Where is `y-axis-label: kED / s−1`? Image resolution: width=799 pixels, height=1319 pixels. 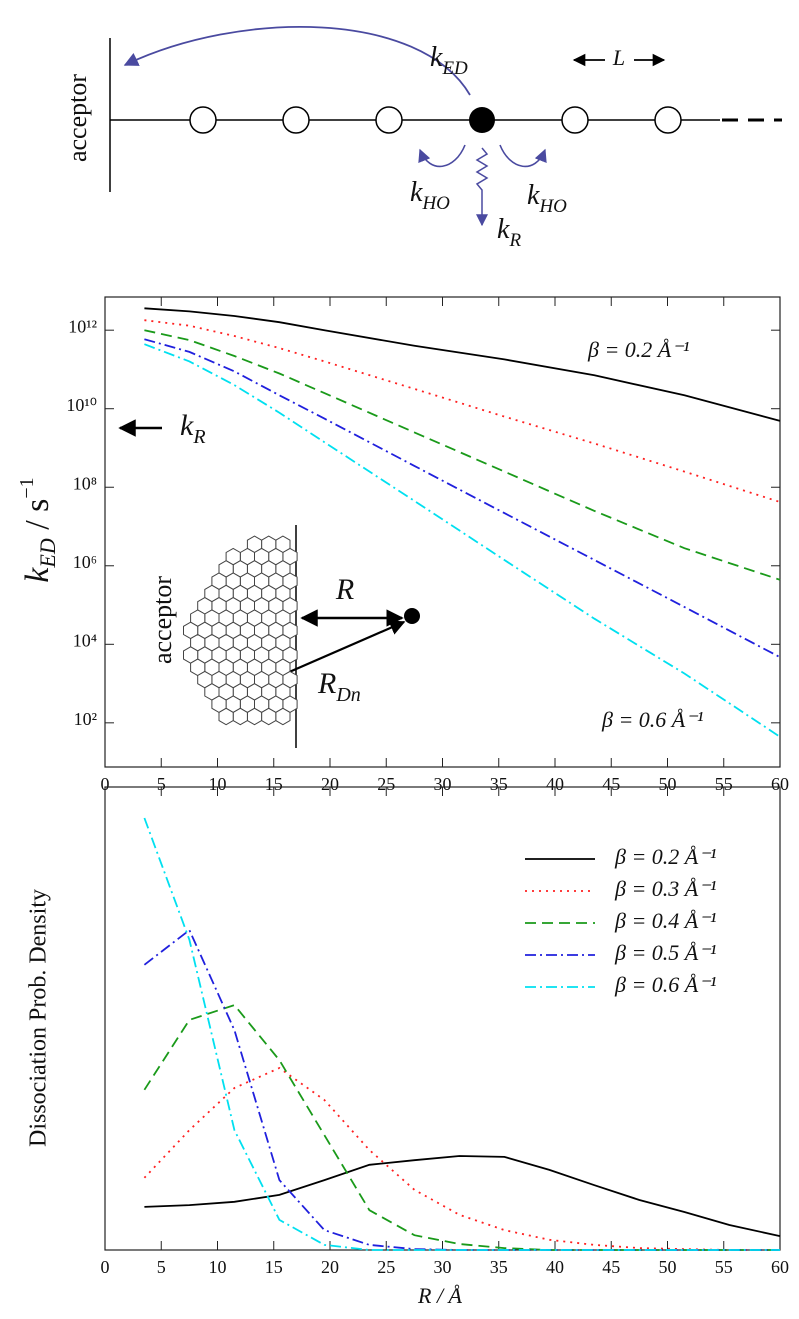
y-axis-label: kED / s−1 is located at coordinates (38, 529).